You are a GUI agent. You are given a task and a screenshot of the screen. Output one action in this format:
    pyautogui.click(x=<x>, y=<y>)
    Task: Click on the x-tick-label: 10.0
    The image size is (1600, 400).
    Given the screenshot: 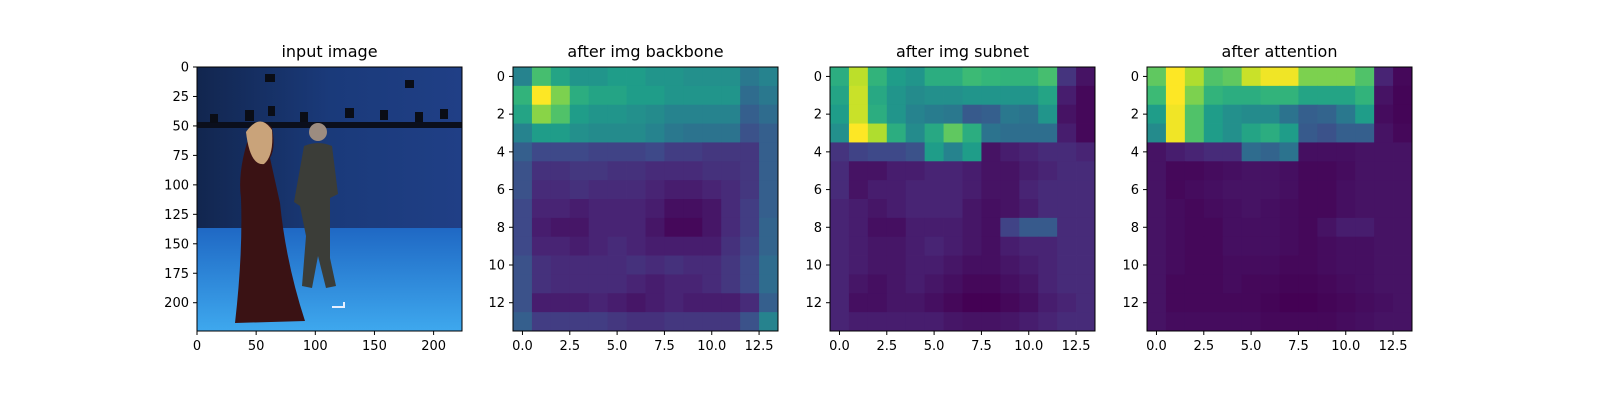 What is the action you would take?
    pyautogui.click(x=1028, y=346)
    